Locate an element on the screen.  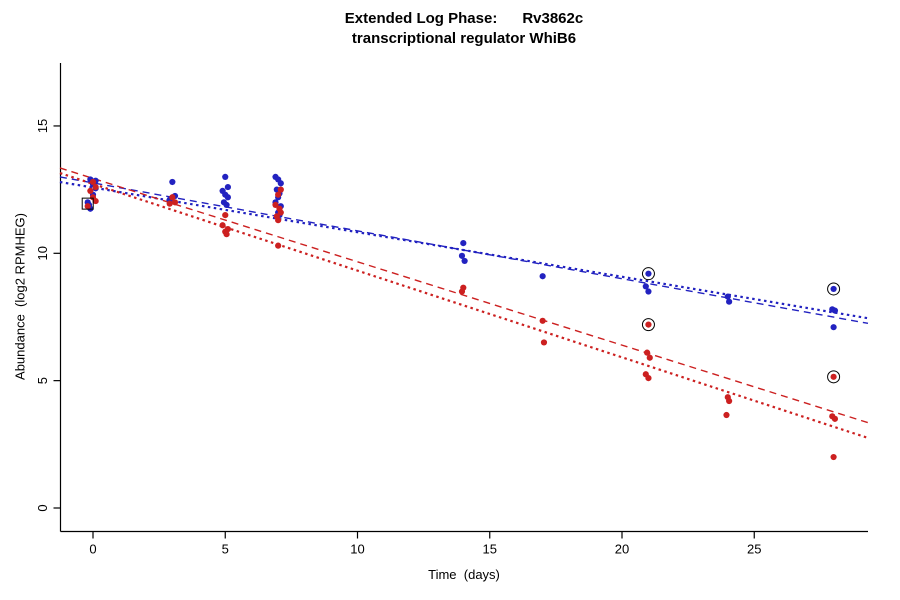
y-tick-label: 0 is located at coordinates (42, 507).